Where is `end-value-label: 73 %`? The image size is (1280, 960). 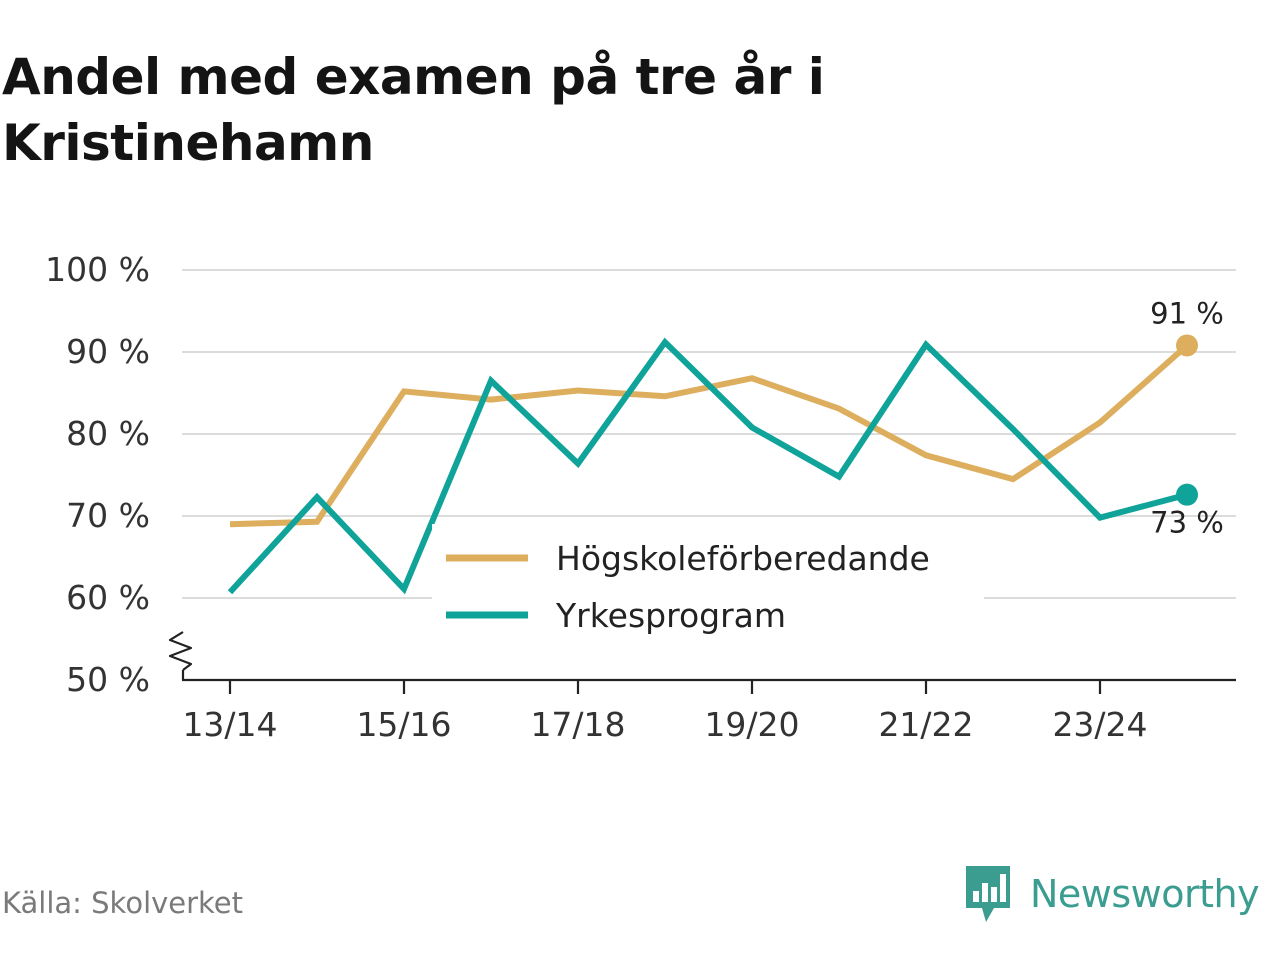 end-value-label: 73 % is located at coordinates (1187, 523).